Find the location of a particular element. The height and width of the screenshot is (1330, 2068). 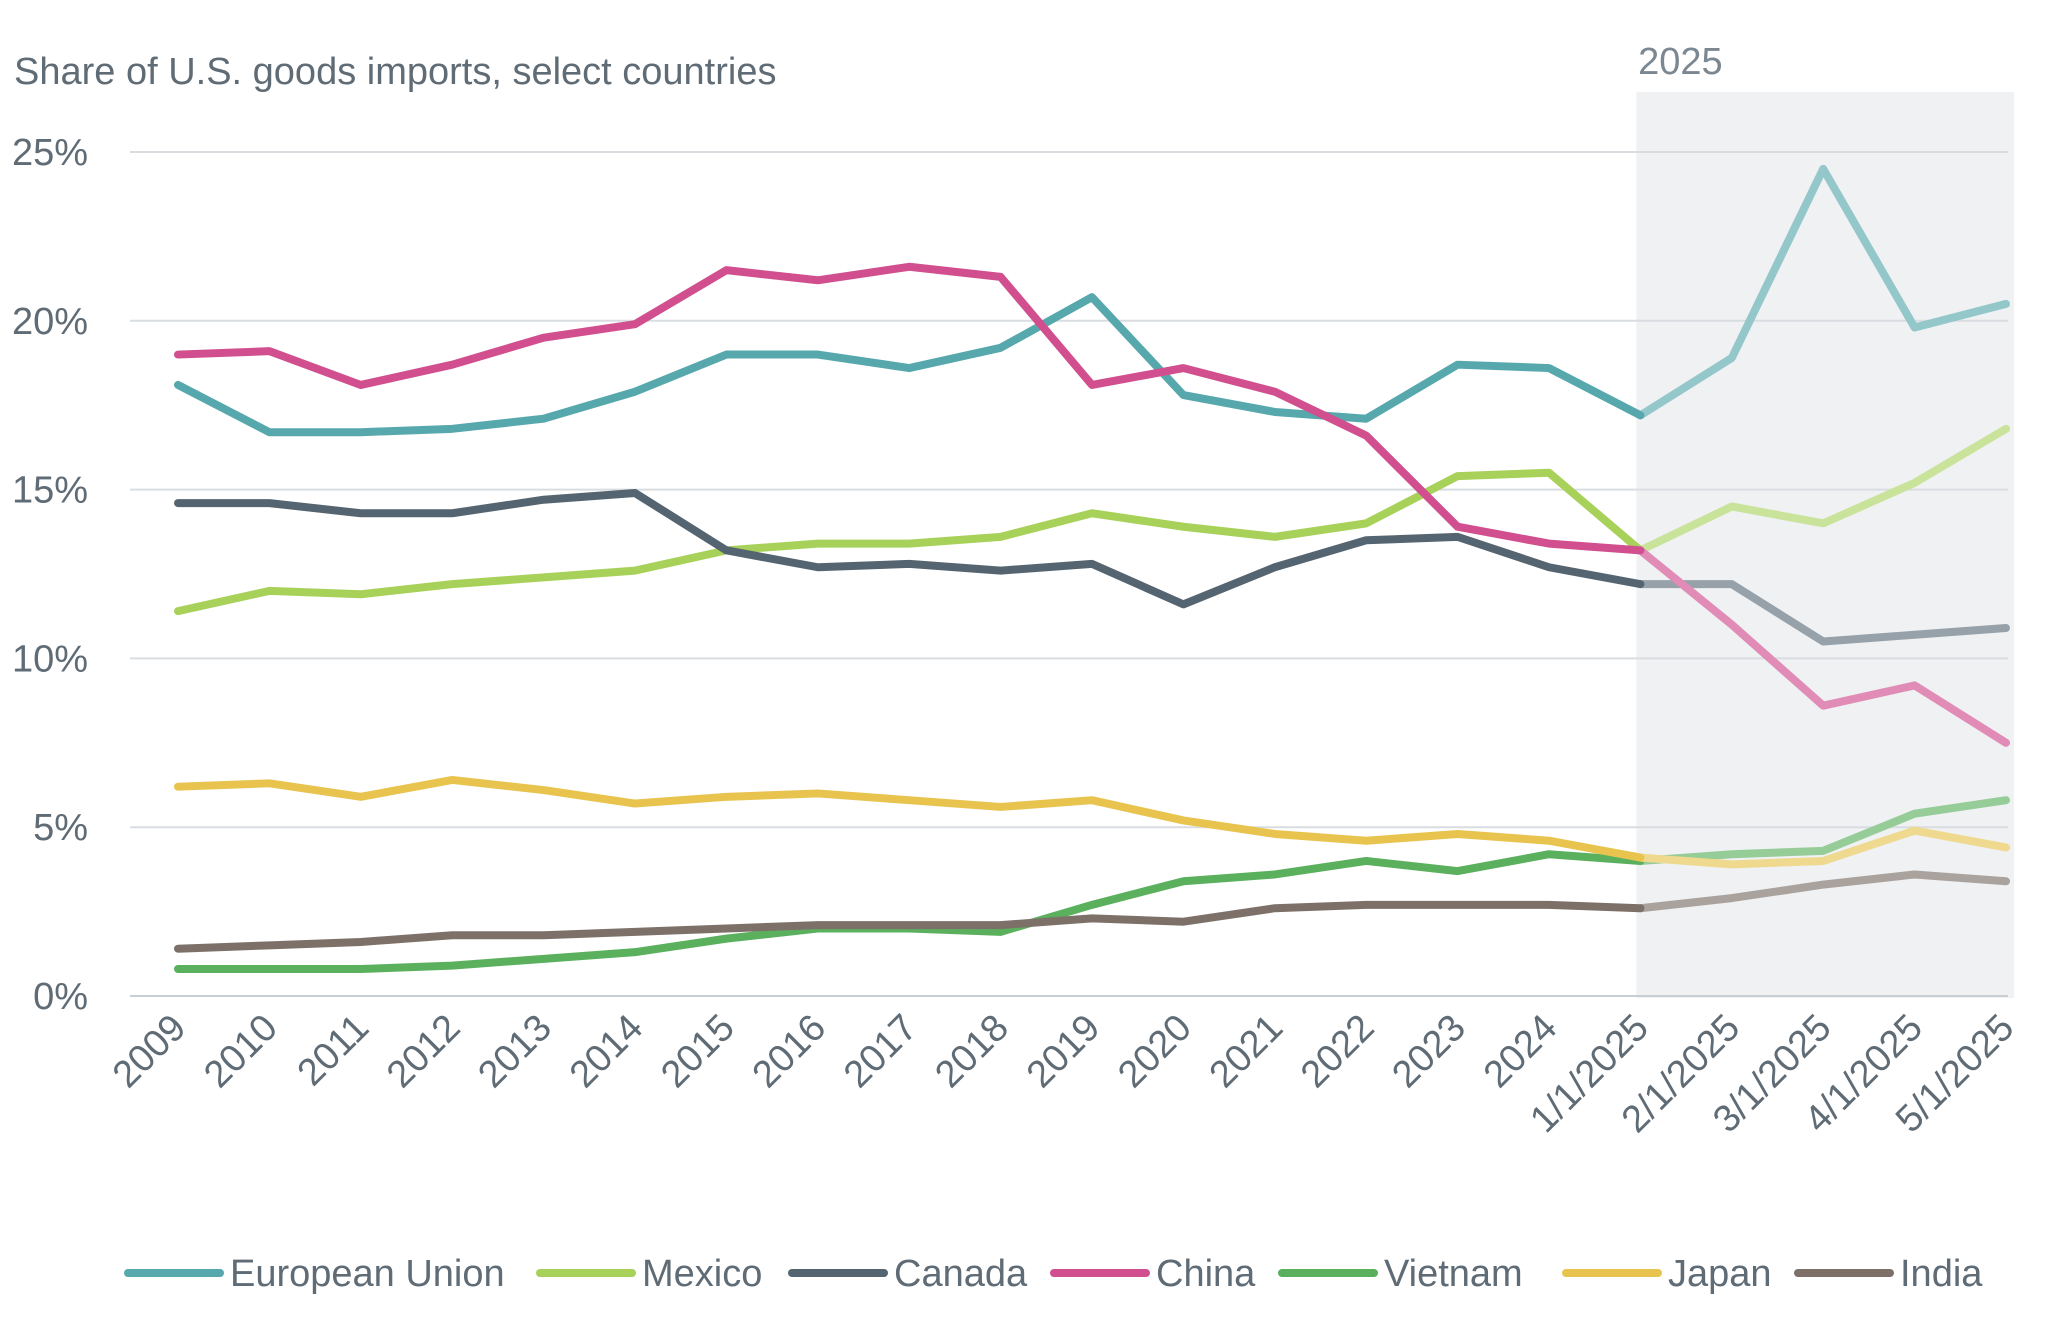

y-tick-label: 0% is located at coordinates (60, 997).